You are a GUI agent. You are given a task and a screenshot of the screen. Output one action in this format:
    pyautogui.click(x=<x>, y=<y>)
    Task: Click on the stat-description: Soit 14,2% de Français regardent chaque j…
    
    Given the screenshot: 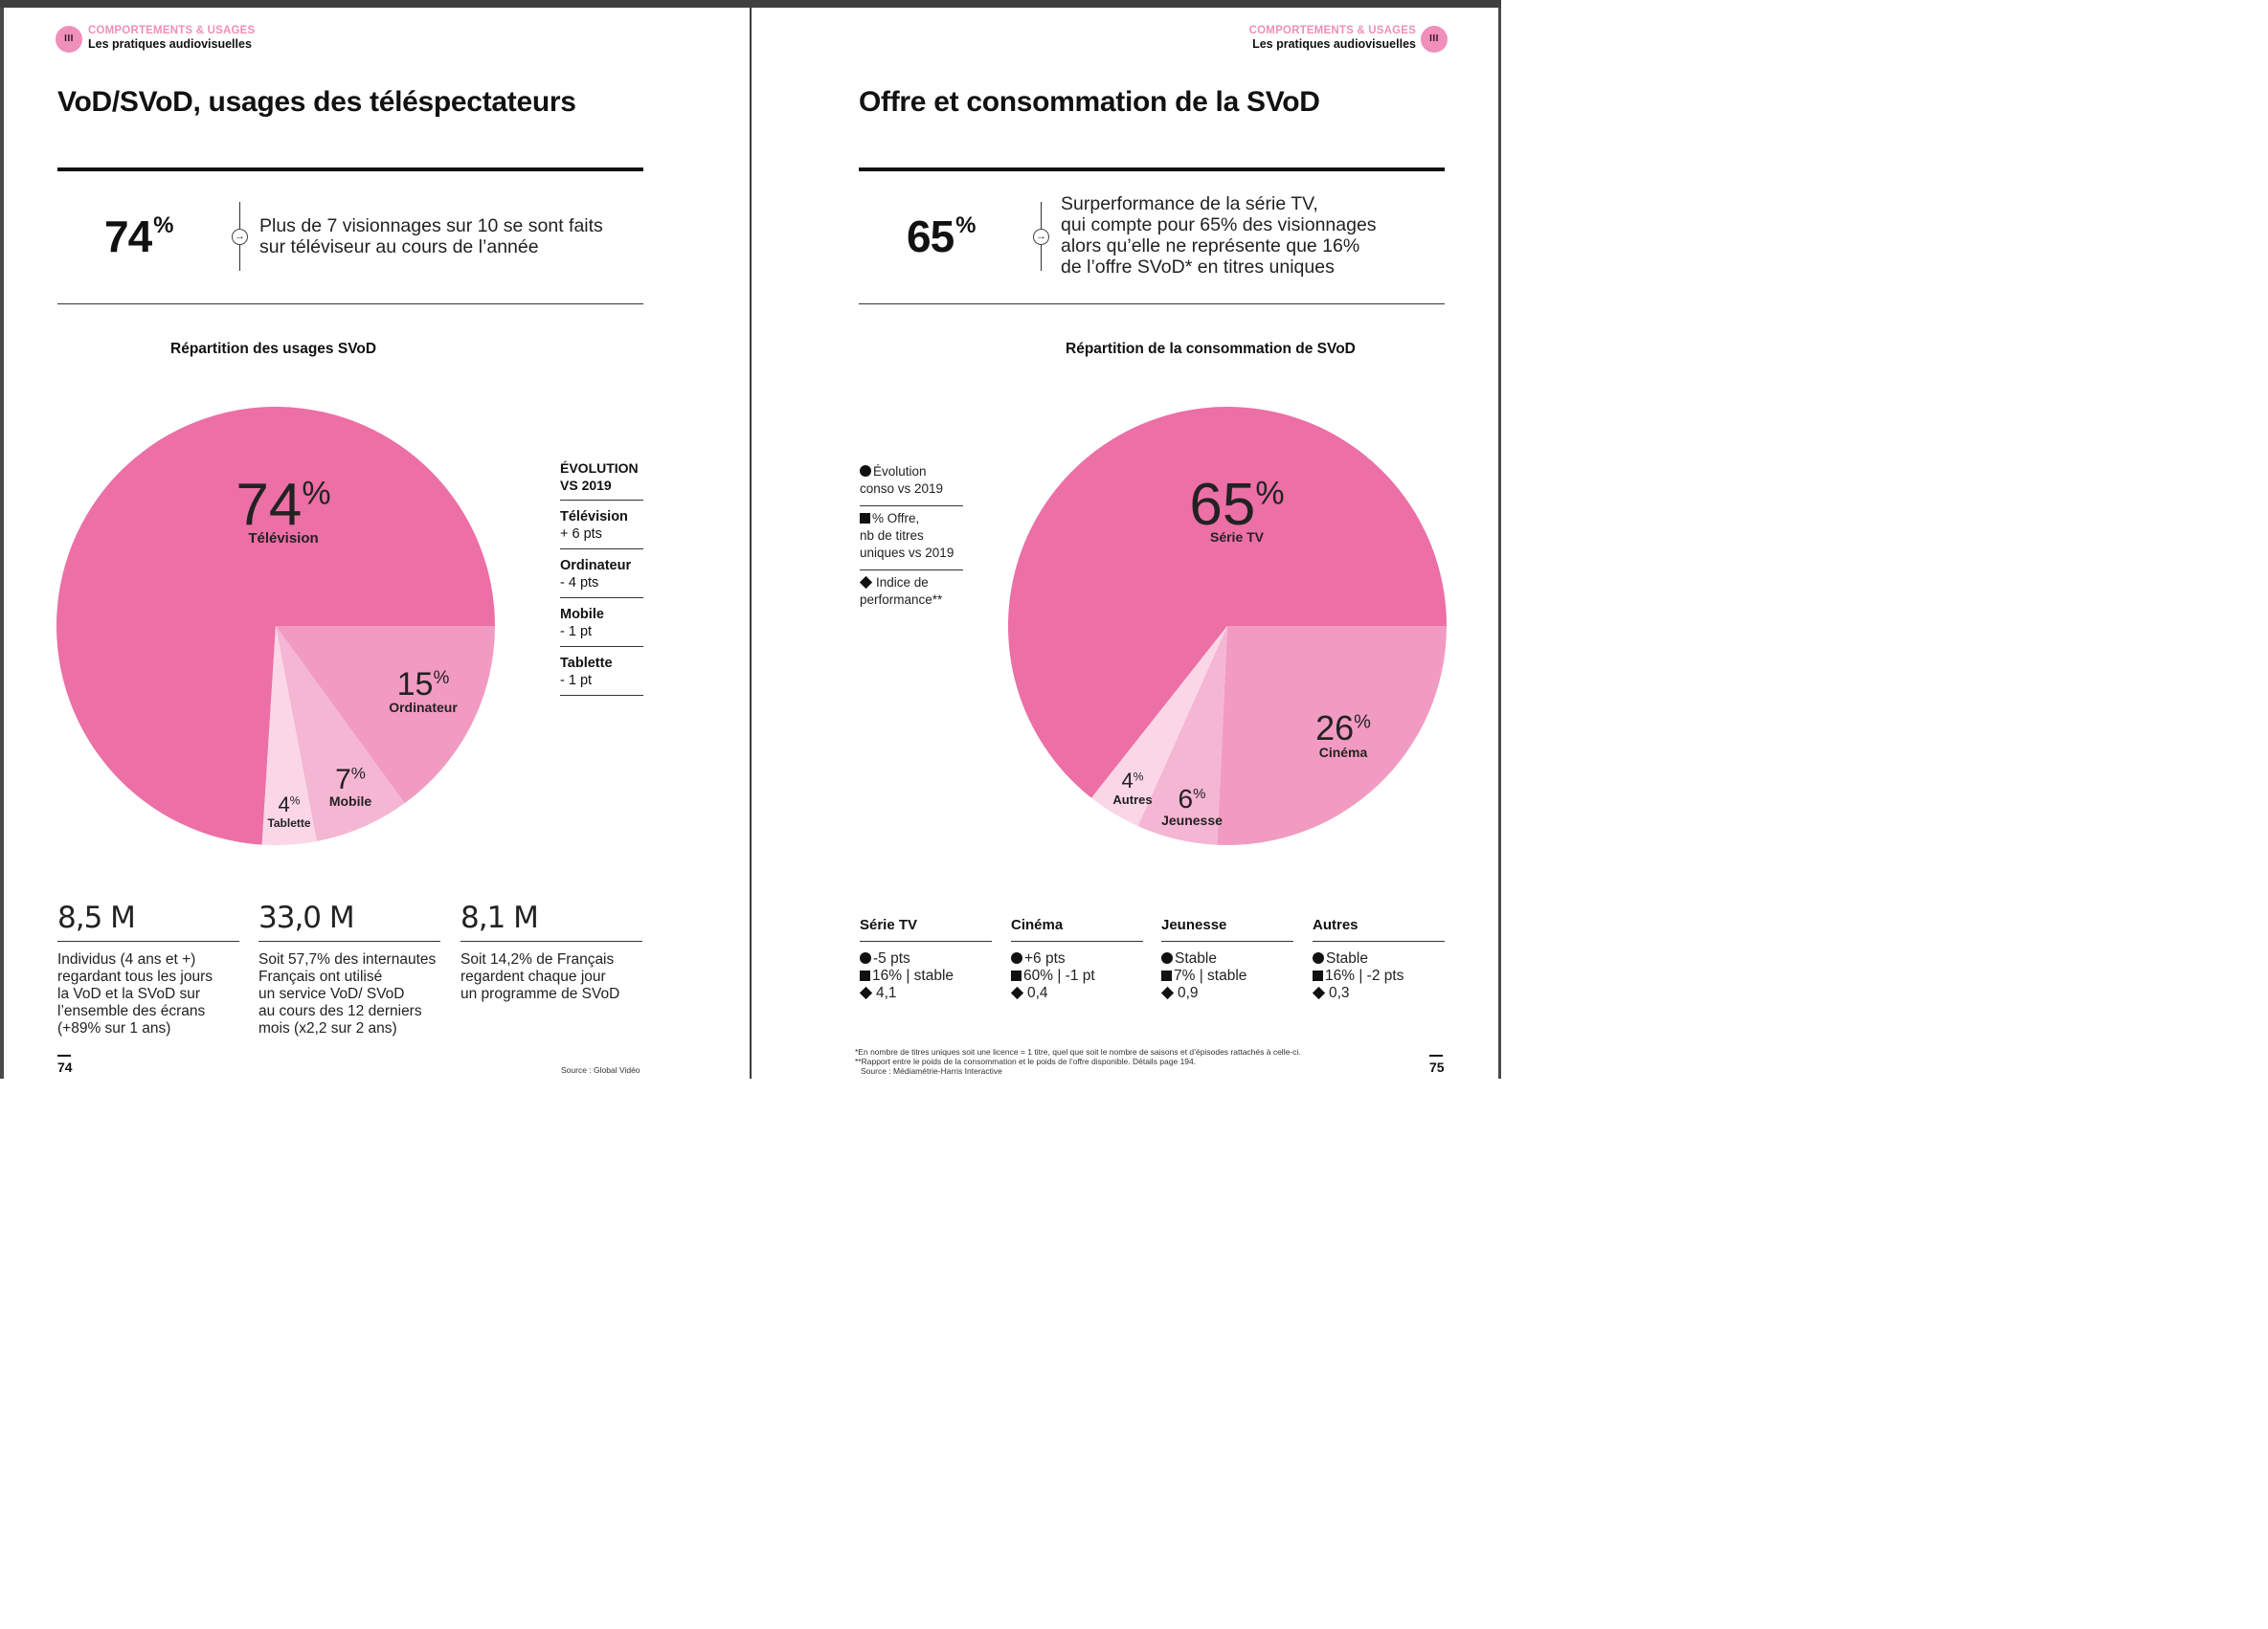 What is the action you would take?
    pyautogui.click(x=540, y=976)
    